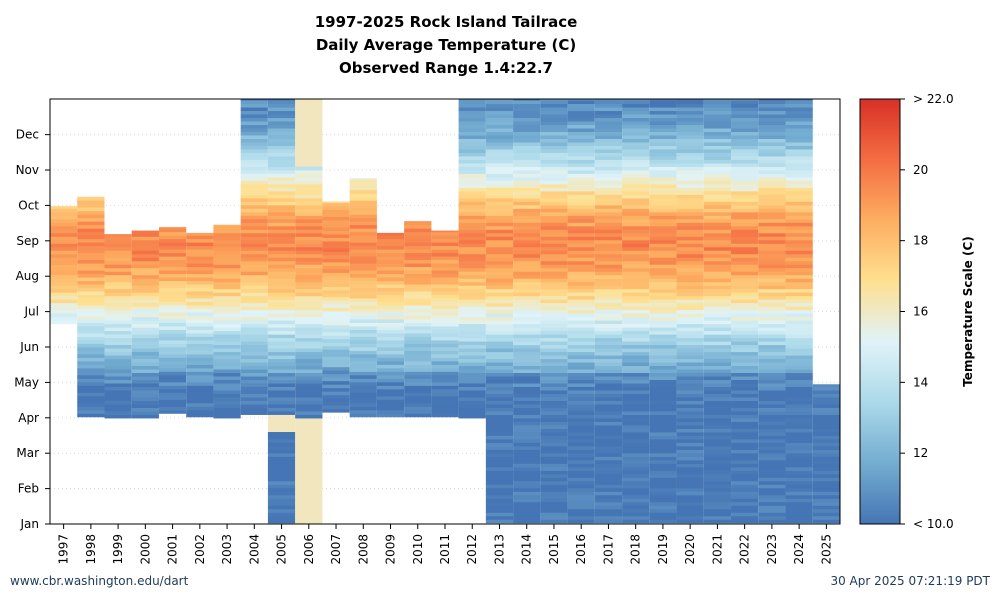 This screenshot has height=600, width=1000. Describe the element at coordinates (99, 581) in the screenshot. I see `footer-source-link: www.cbr.washington.edu/dart` at that location.